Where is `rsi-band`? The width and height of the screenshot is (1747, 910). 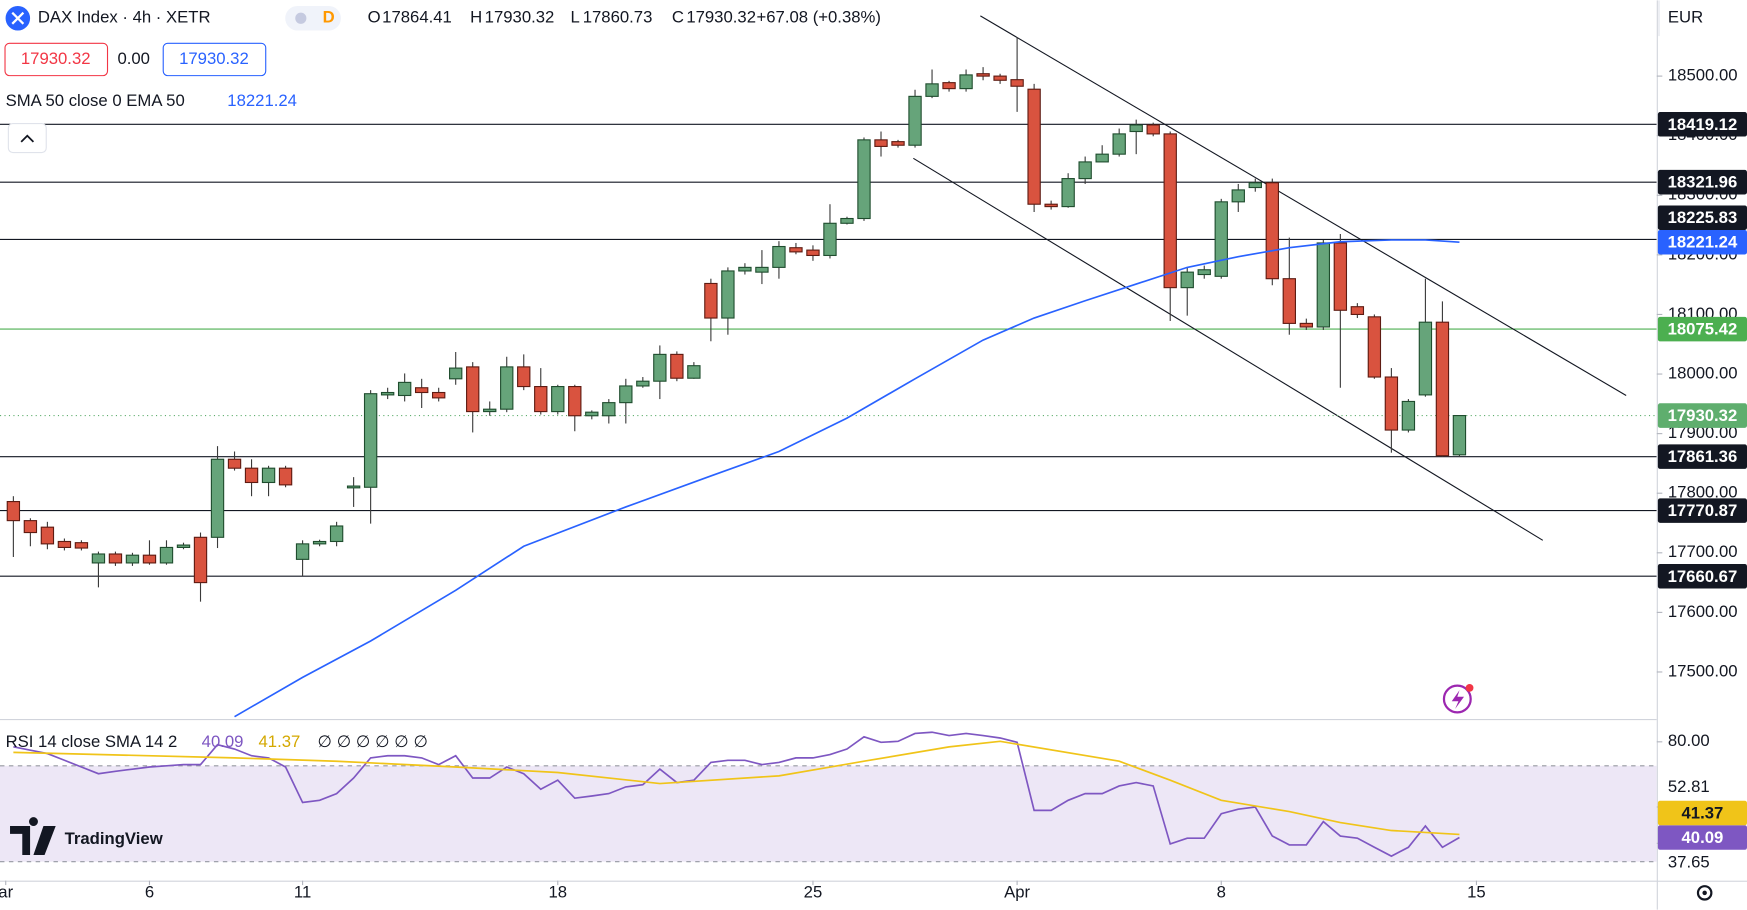 rsi-band is located at coordinates (828, 813).